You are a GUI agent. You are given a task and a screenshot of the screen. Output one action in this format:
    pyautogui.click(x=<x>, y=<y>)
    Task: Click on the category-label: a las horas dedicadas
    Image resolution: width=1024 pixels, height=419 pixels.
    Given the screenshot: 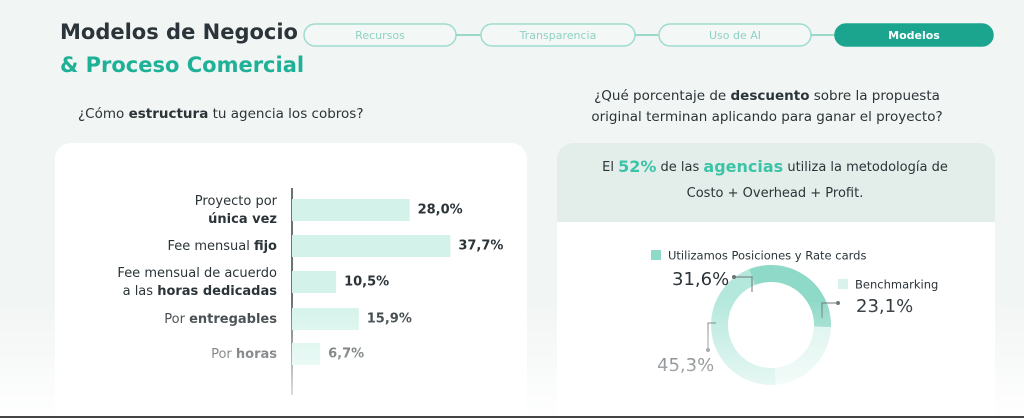 What is the action you would take?
    pyautogui.click(x=200, y=291)
    